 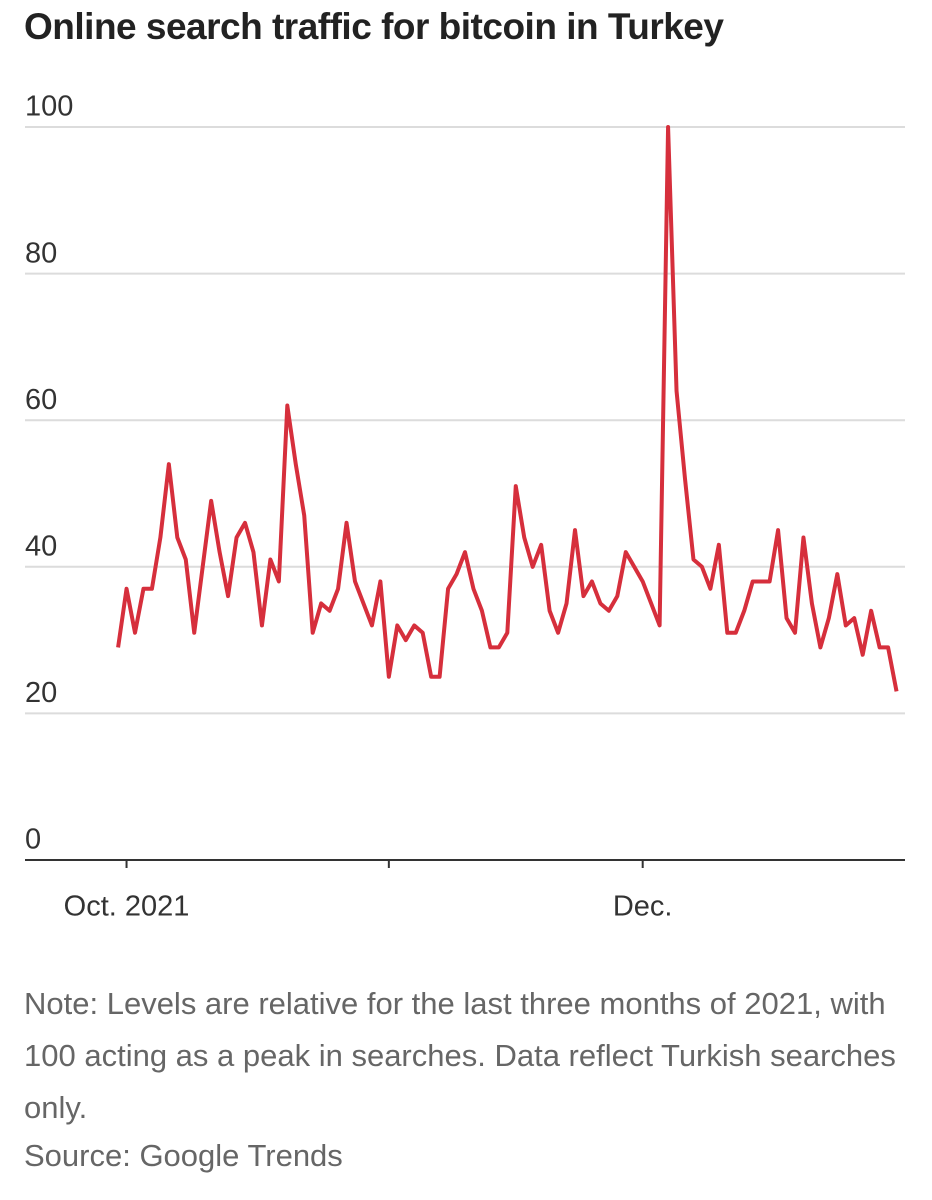 What do you see at coordinates (183, 1155) in the screenshot?
I see `source: Source: Google Trends` at bounding box center [183, 1155].